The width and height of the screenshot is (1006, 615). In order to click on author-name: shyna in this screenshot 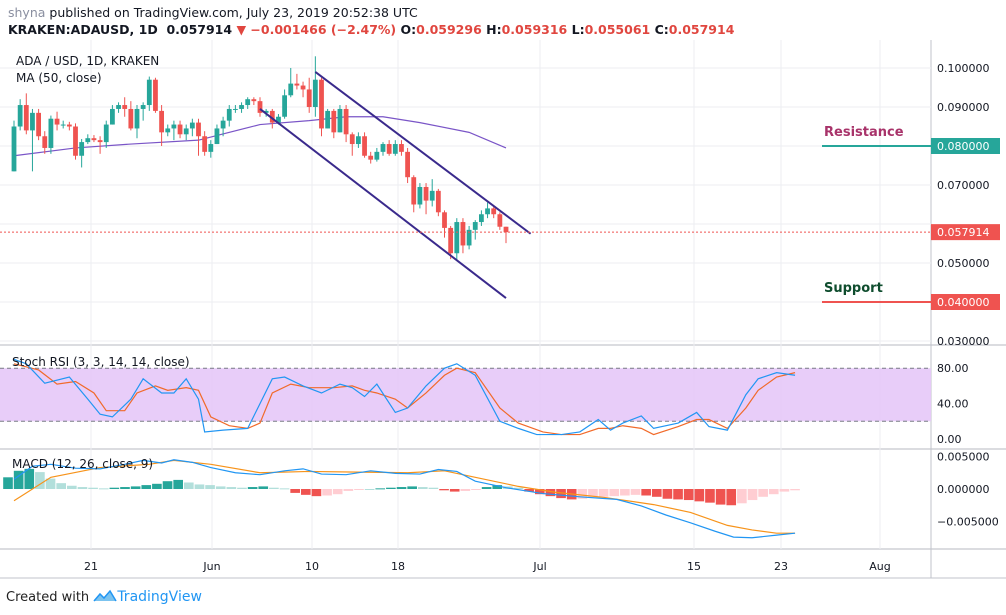, I will do `click(27, 12)`.